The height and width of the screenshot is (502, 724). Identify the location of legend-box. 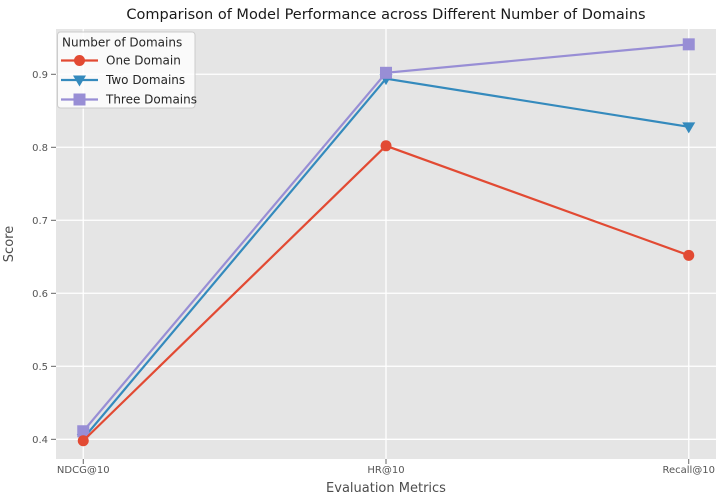
(126, 70).